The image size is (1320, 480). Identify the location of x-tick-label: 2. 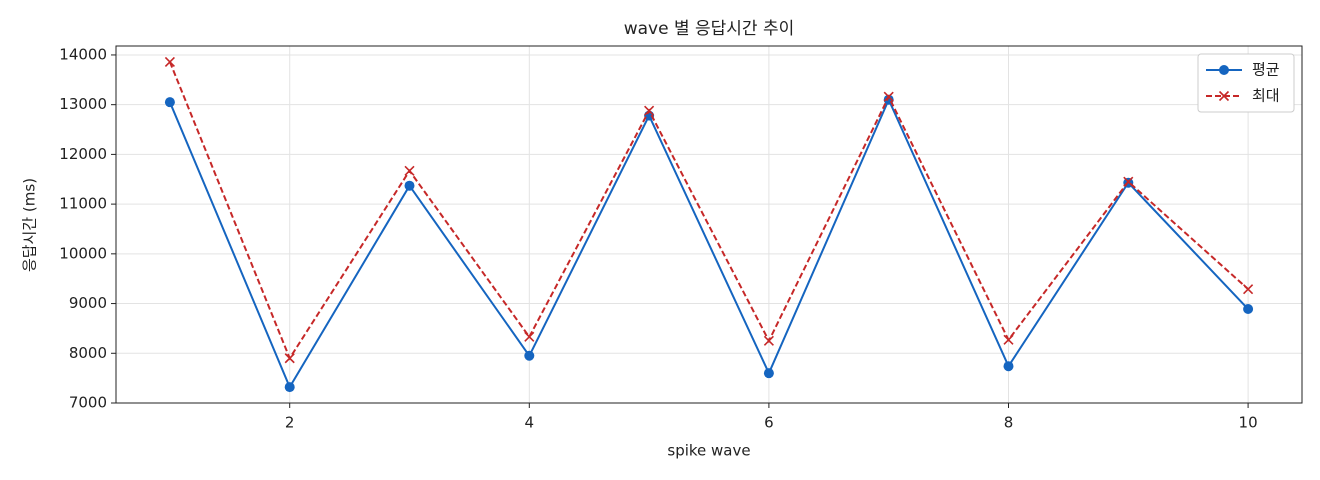
(290, 423).